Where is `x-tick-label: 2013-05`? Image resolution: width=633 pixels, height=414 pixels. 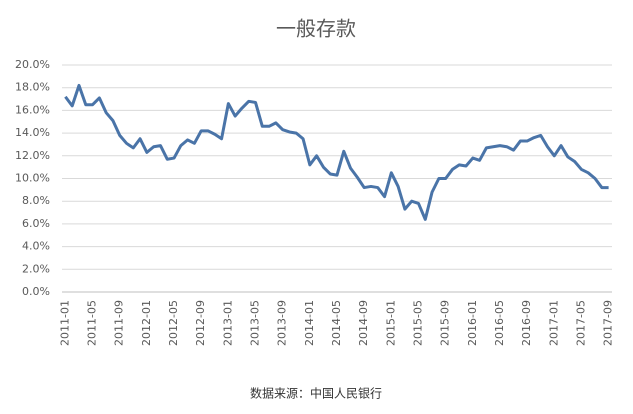 x-tick-label: 2013-05 is located at coordinates (255, 323).